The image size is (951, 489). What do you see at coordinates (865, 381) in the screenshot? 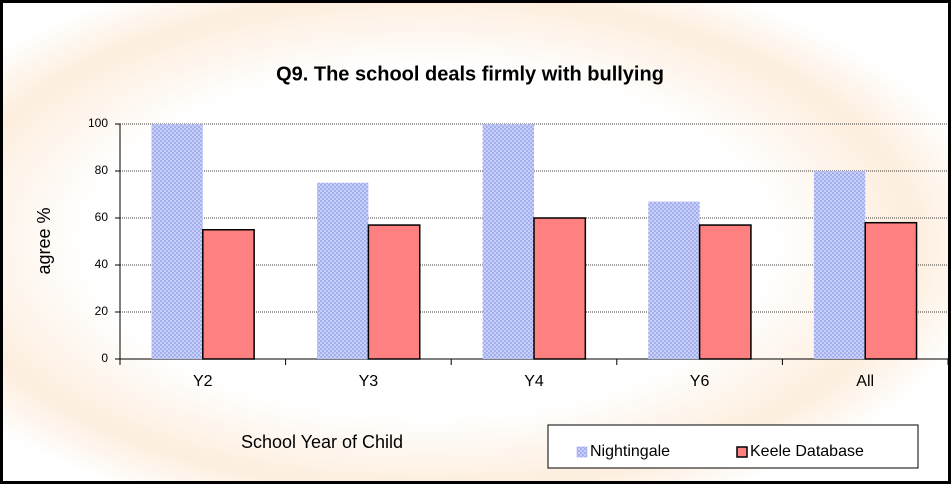
I see `x-tick-label: All` at bounding box center [865, 381].